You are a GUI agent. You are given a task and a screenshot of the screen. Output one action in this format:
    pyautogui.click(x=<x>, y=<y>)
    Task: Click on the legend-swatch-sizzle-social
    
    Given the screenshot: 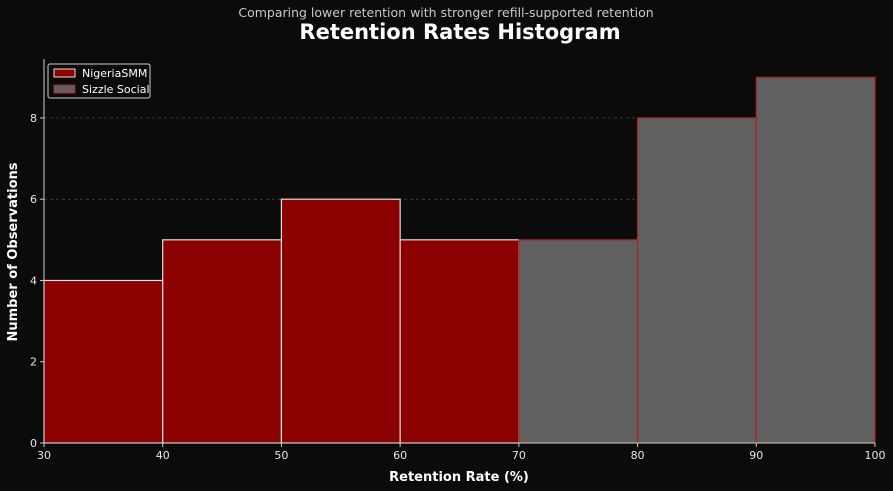 What is the action you would take?
    pyautogui.click(x=64, y=89)
    